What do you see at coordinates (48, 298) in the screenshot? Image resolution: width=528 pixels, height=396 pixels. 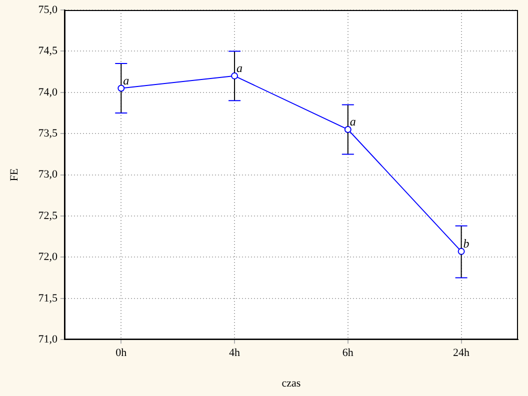 I see `y-tick-label: 71,5` at bounding box center [48, 298].